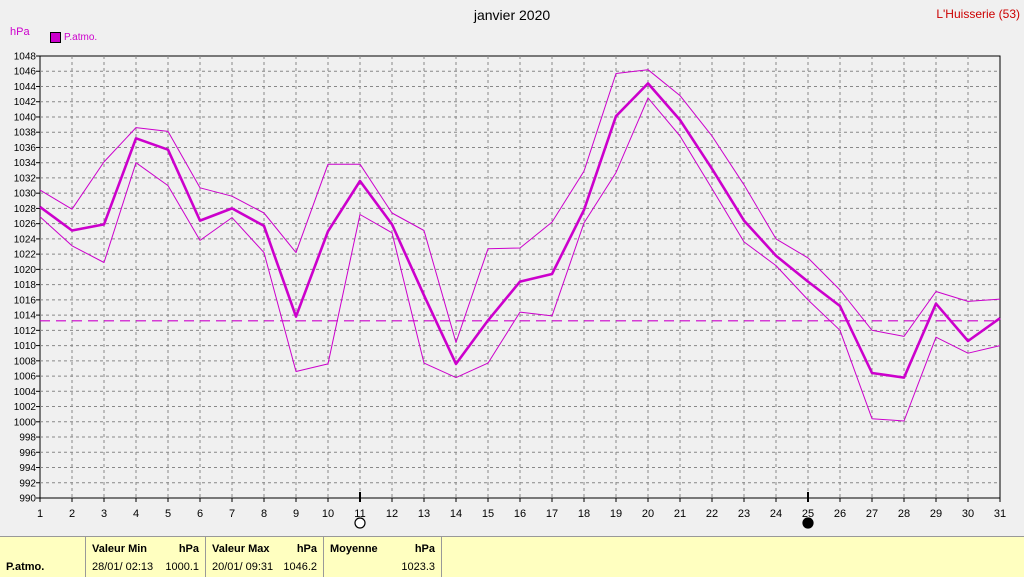  I want to click on chart-title: janvier 2020, so click(512, 15).